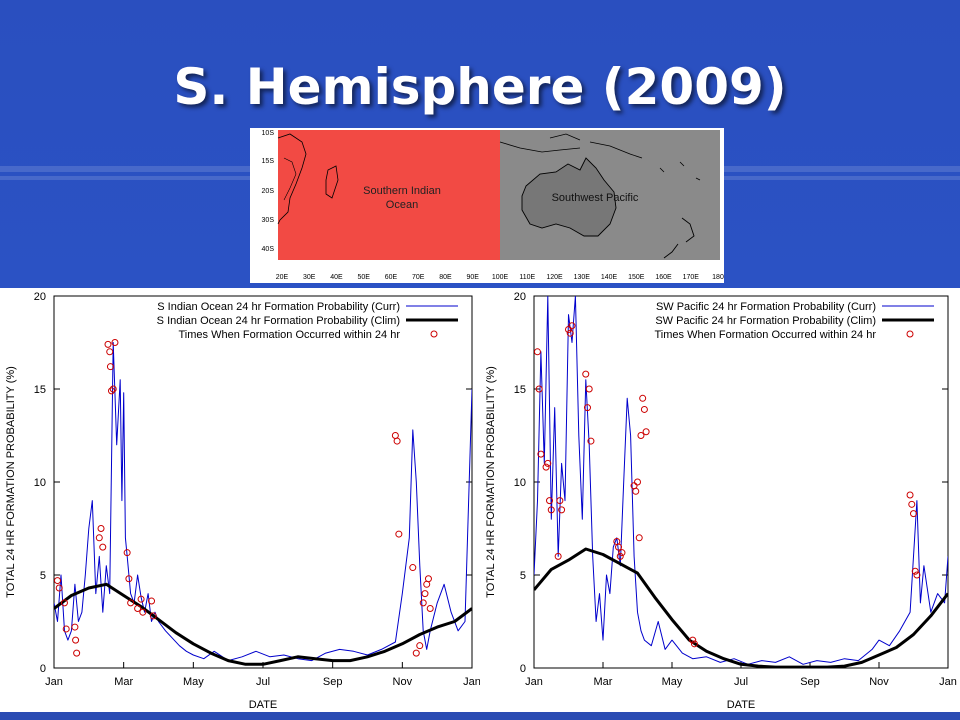 The width and height of the screenshot is (960, 720). Describe the element at coordinates (810, 682) in the screenshot. I see `x-tick-label: Sep` at that location.